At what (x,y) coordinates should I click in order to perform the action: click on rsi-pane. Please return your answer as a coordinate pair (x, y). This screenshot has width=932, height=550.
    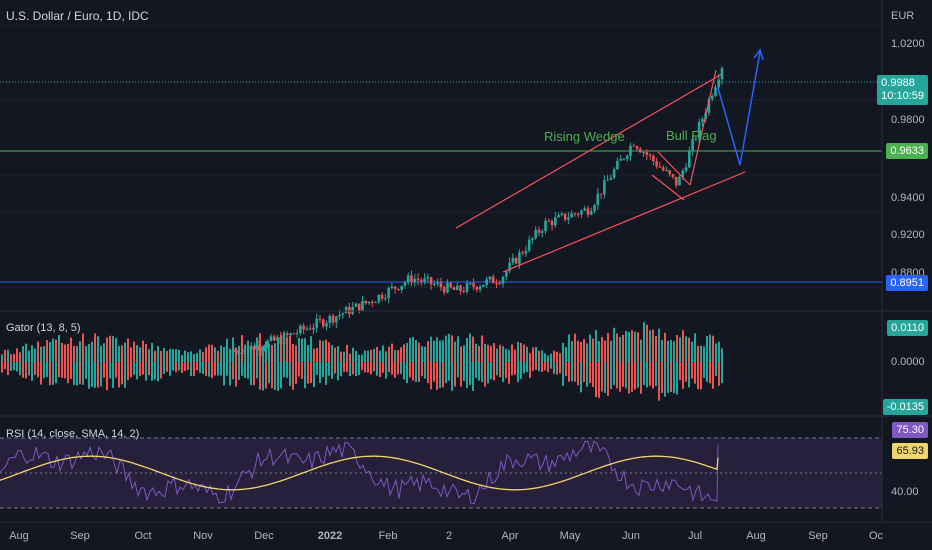
    Looking at the image, I should click on (441, 473).